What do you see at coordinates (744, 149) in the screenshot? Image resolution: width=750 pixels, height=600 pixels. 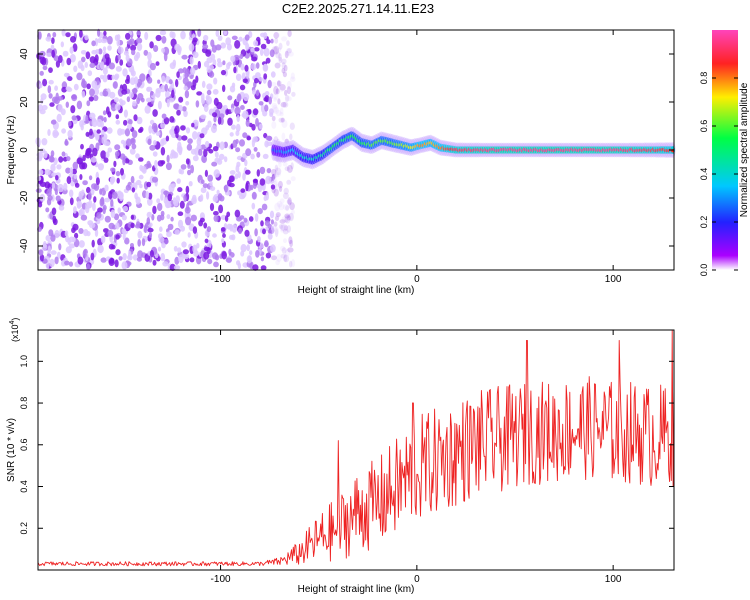 I see `colorbar-label: Normalized spectral amplitude` at bounding box center [744, 149].